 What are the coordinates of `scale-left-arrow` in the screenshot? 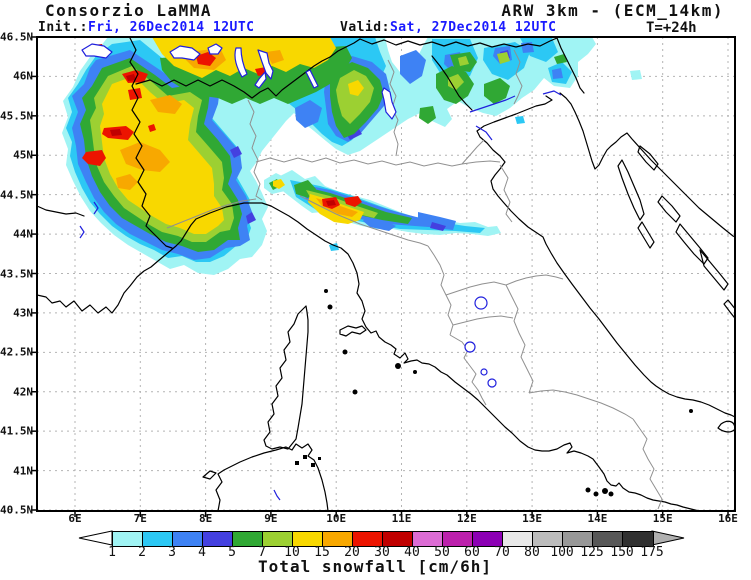 It's located at (95, 538).